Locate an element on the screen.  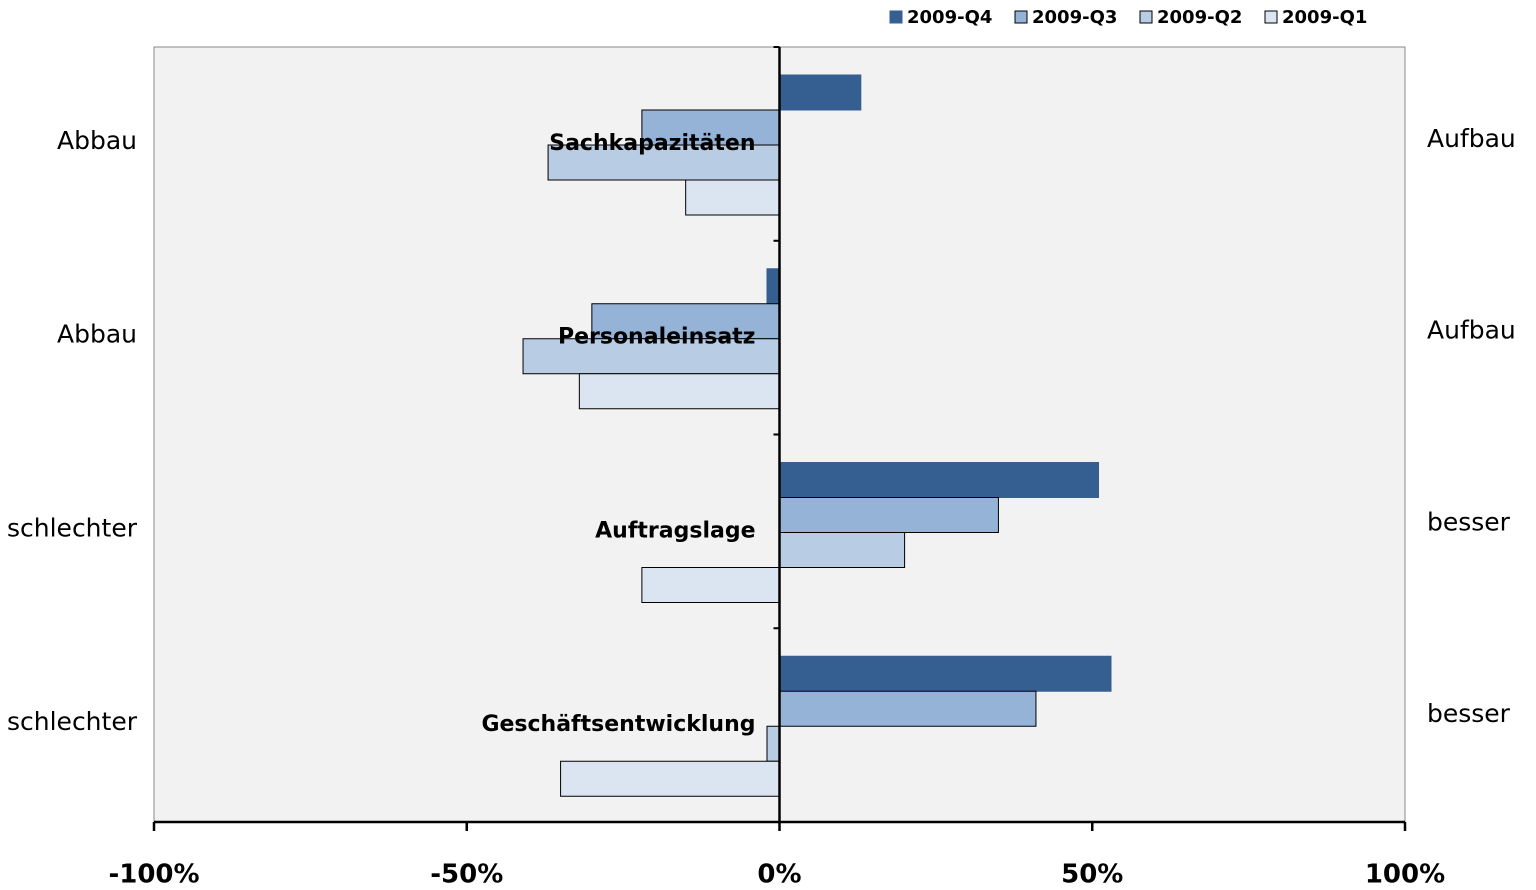
x-tick-label: 100% is located at coordinates (1405, 875).